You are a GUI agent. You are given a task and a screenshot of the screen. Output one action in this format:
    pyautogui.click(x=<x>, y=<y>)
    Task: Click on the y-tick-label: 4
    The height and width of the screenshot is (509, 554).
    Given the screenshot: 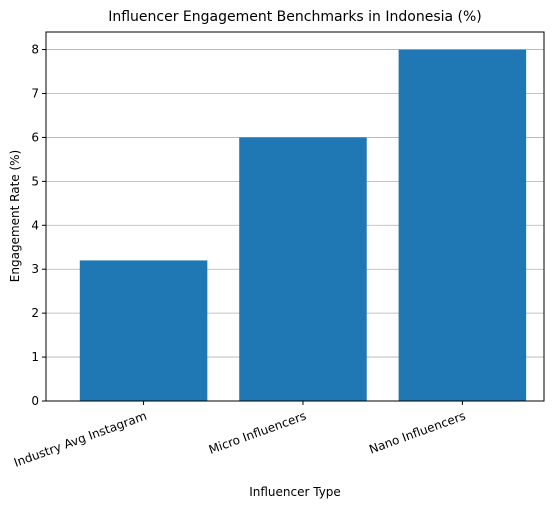 What is the action you would take?
    pyautogui.click(x=35, y=225)
    